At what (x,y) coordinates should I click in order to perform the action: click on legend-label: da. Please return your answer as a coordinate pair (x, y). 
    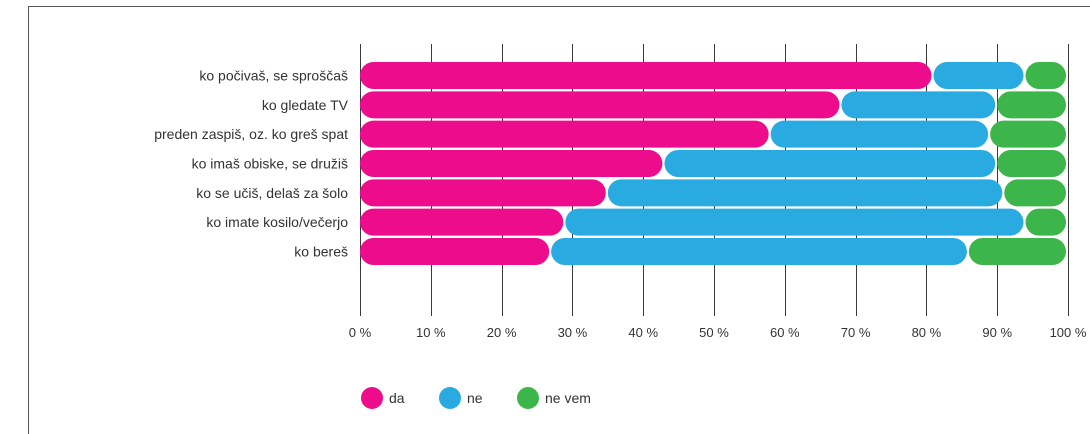
    Looking at the image, I should click on (397, 398).